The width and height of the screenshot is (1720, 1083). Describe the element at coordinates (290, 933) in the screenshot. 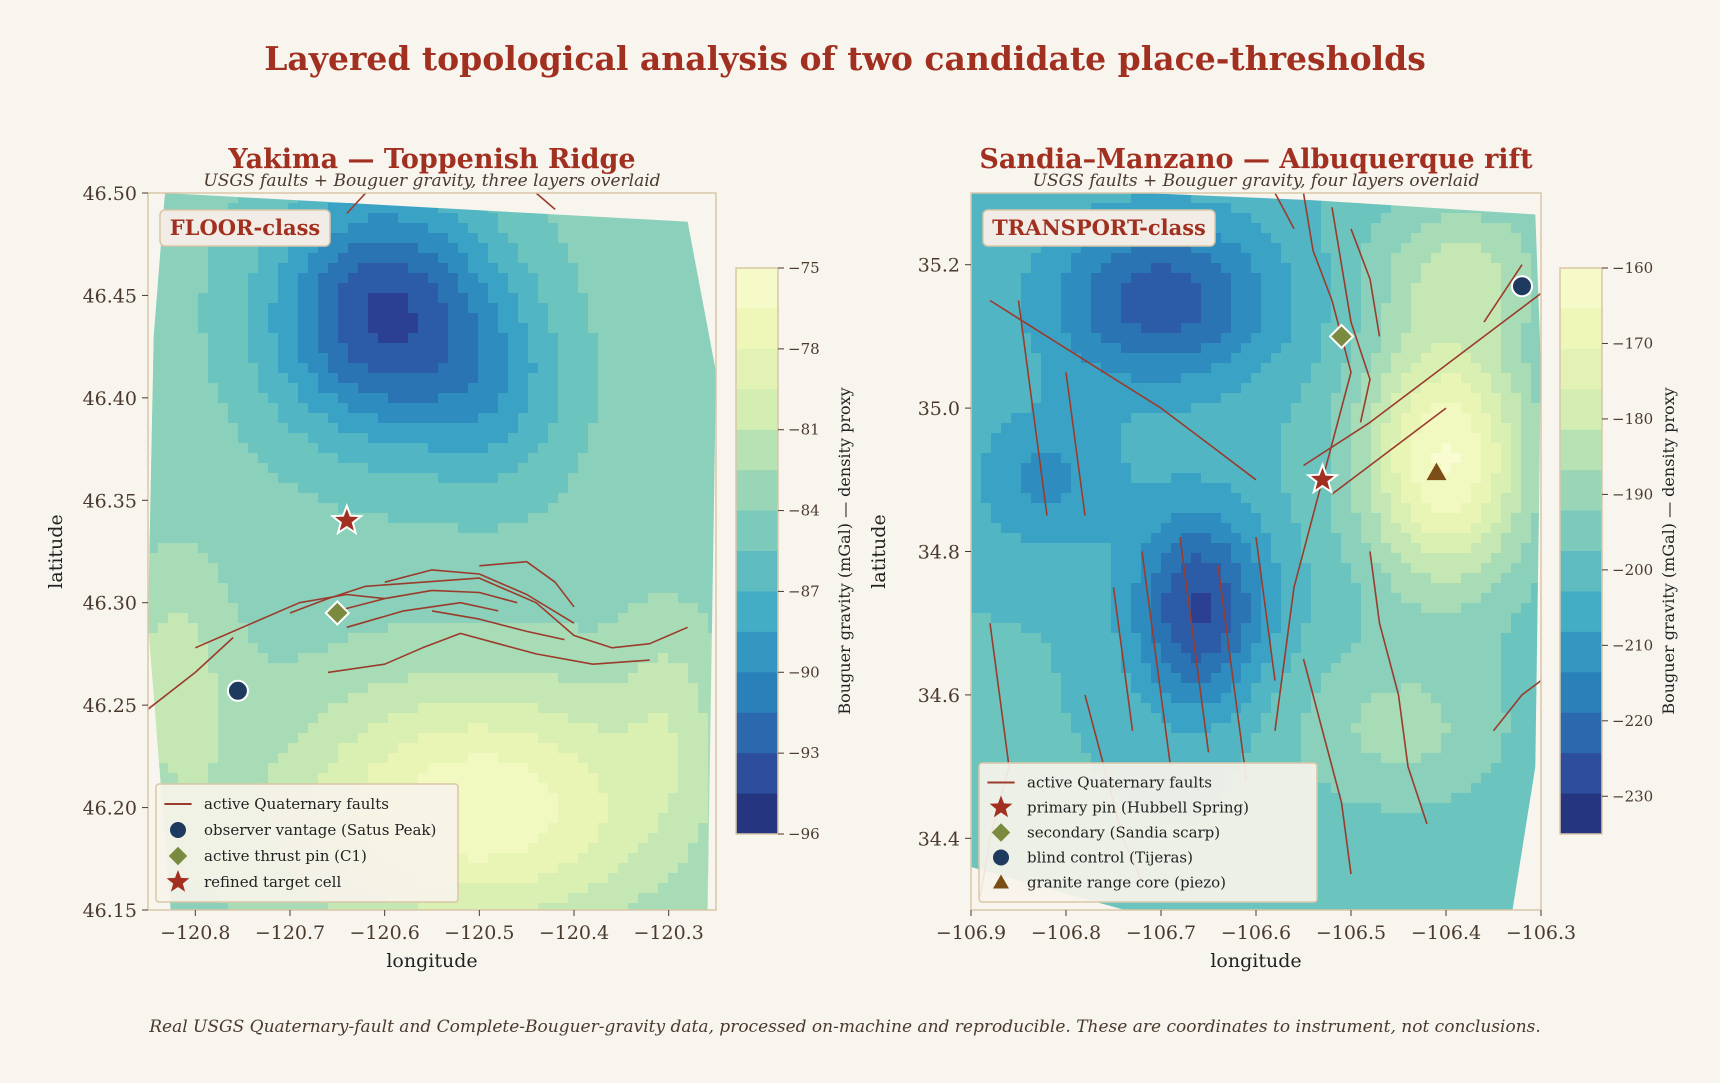

I see `x-tick-label: −120.7` at that location.